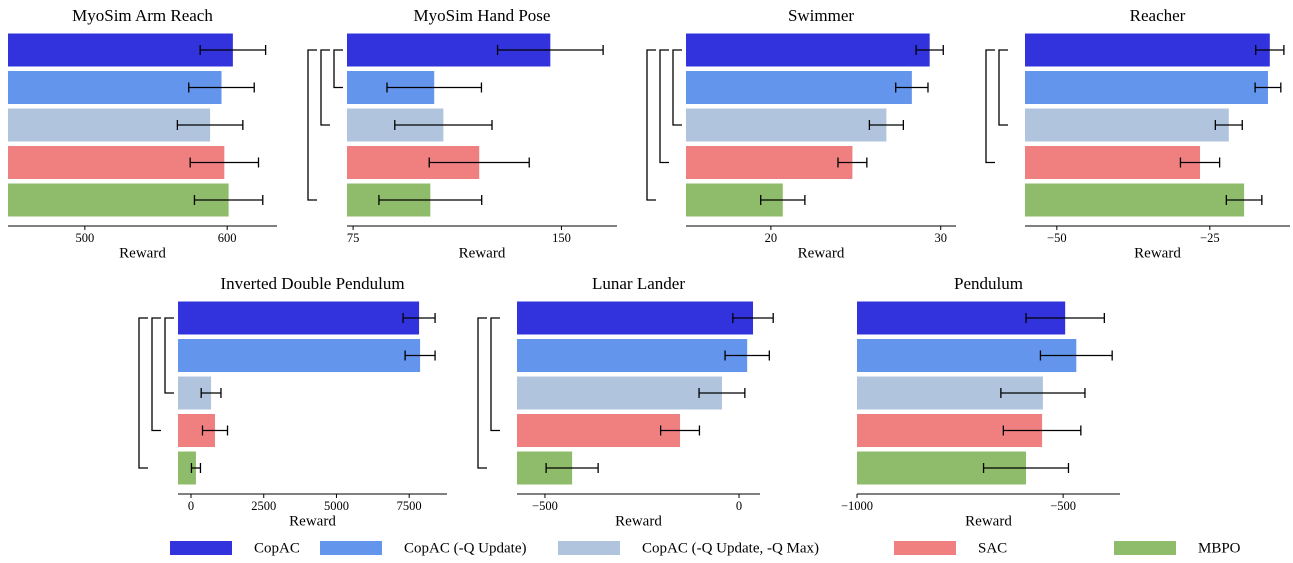 The height and width of the screenshot is (563, 1293). Describe the element at coordinates (1057, 238) in the screenshot. I see `x-tick-label: −50` at that location.